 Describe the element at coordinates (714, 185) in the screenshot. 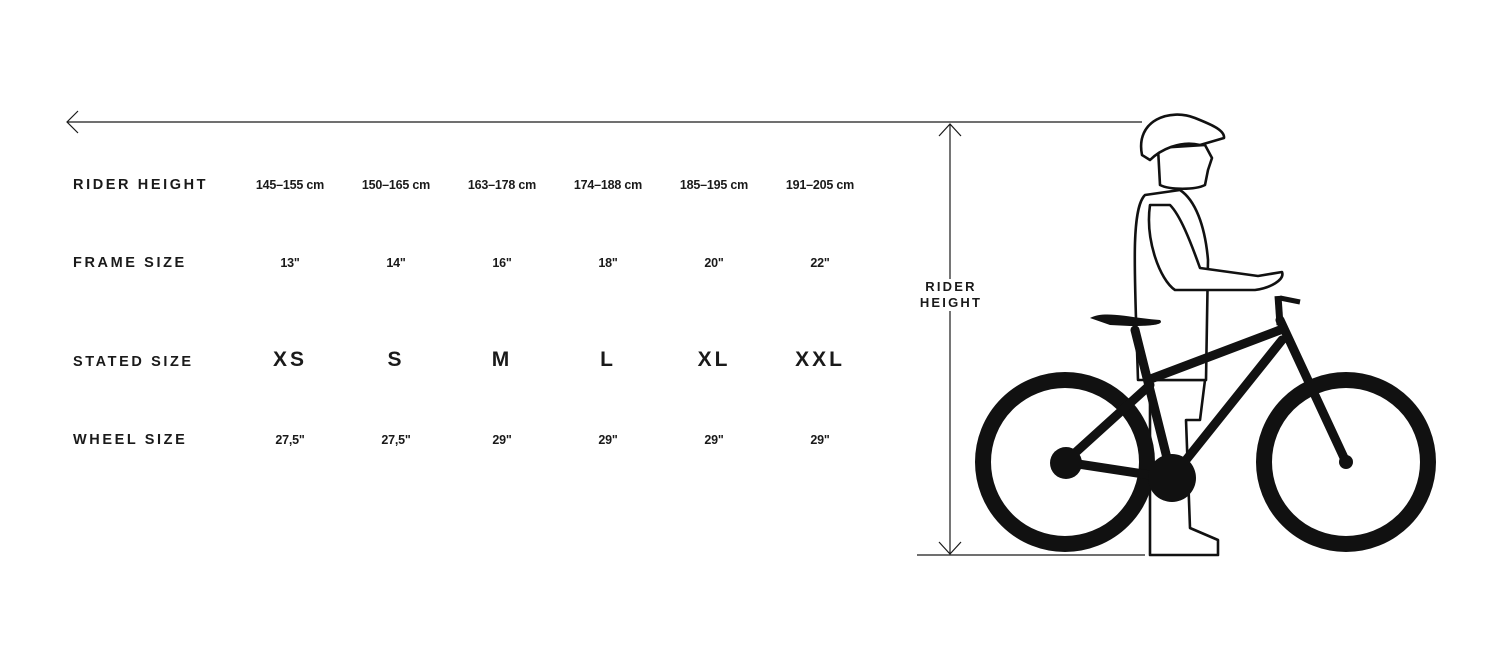

I see `cell-rider-height: 185–195 cm` at that location.